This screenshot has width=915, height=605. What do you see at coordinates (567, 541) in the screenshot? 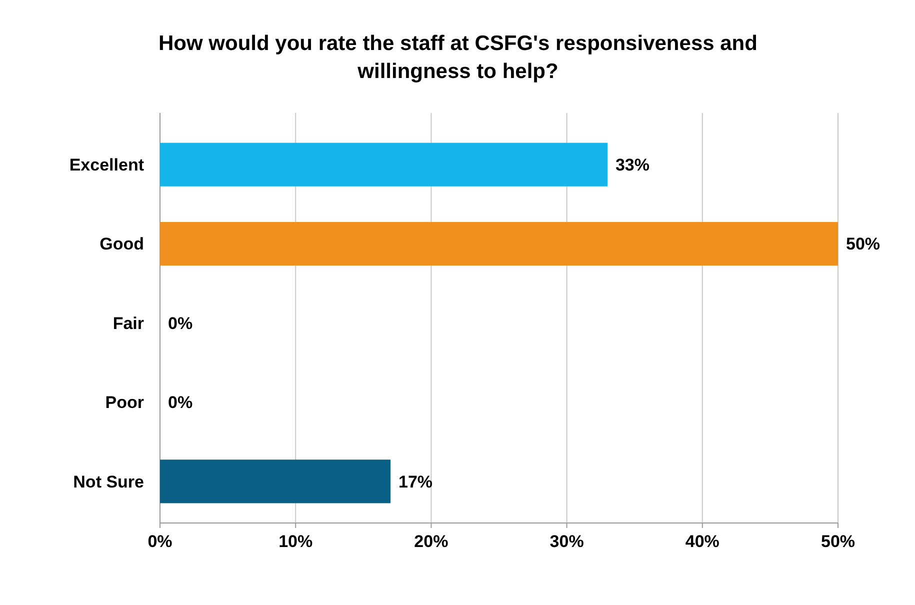
I see `x-tick-label: 30%` at bounding box center [567, 541].